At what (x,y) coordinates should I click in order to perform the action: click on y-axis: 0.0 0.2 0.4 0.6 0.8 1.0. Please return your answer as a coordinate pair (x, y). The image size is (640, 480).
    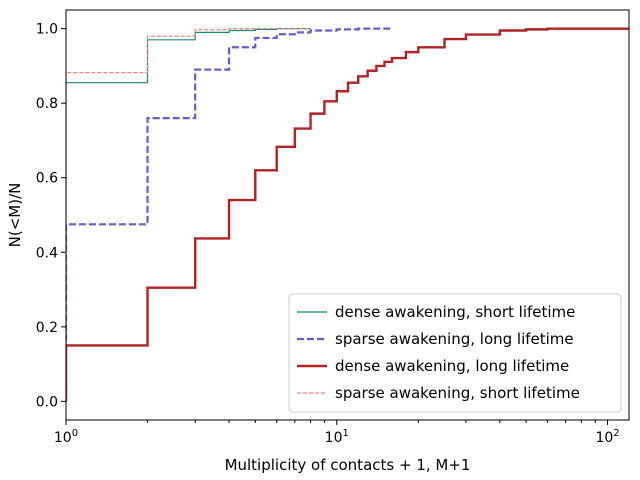
    Looking at the image, I should click on (51, 216).